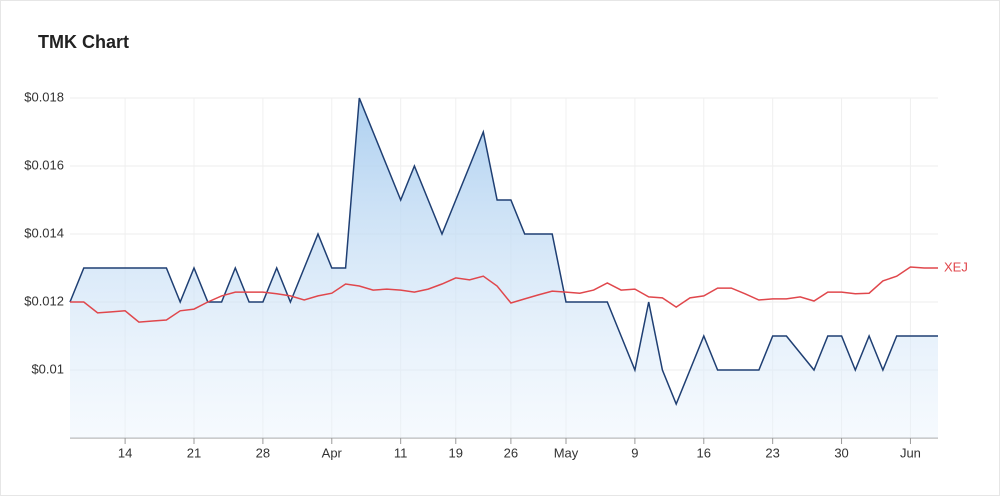 The width and height of the screenshot is (1000, 496). I want to click on y-tick-label: $0.016, so click(44, 164).